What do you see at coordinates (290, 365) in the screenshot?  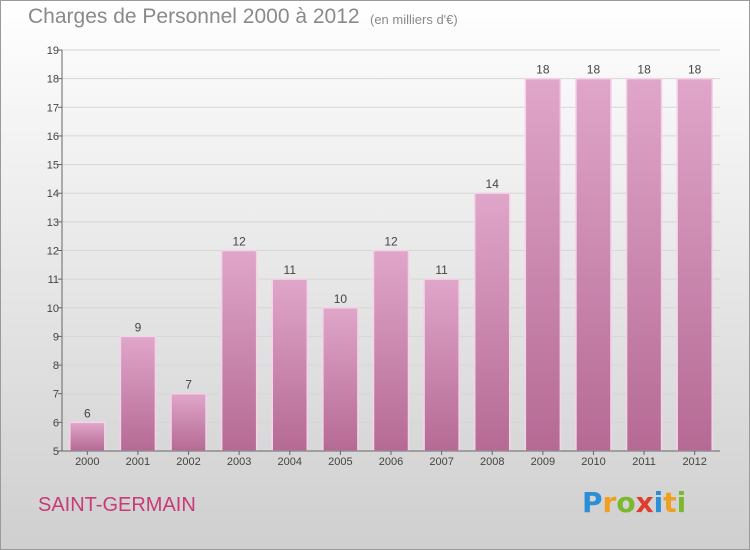 I see `bar-2004` at bounding box center [290, 365].